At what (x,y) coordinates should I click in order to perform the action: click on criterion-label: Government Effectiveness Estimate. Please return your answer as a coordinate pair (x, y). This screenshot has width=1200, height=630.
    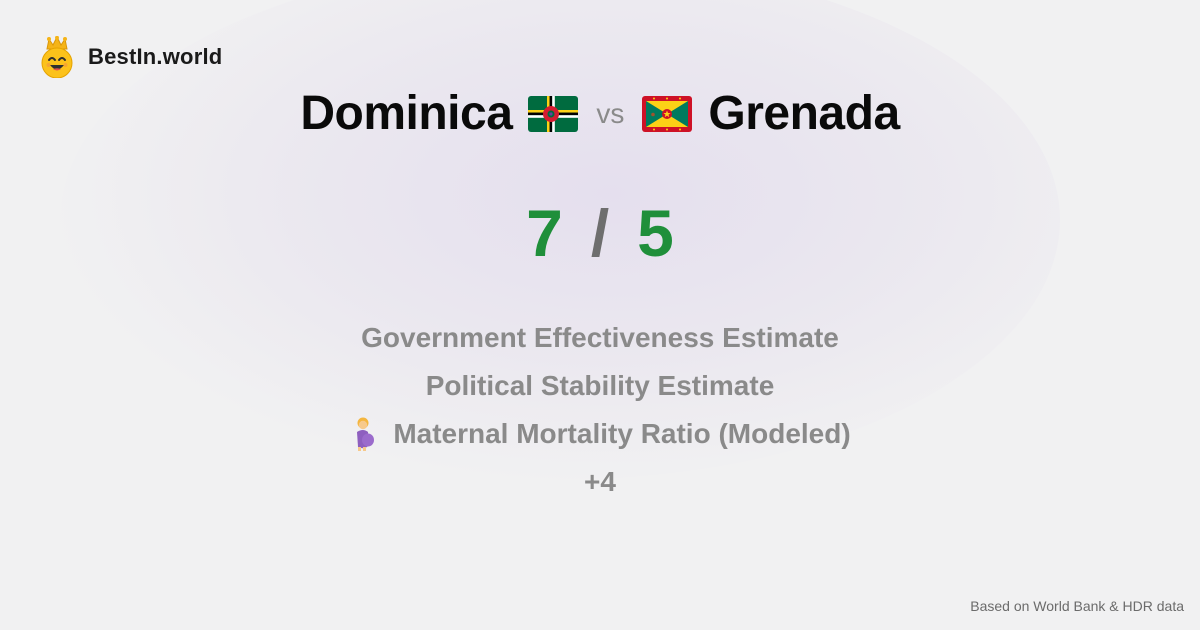
    Looking at the image, I should click on (600, 337).